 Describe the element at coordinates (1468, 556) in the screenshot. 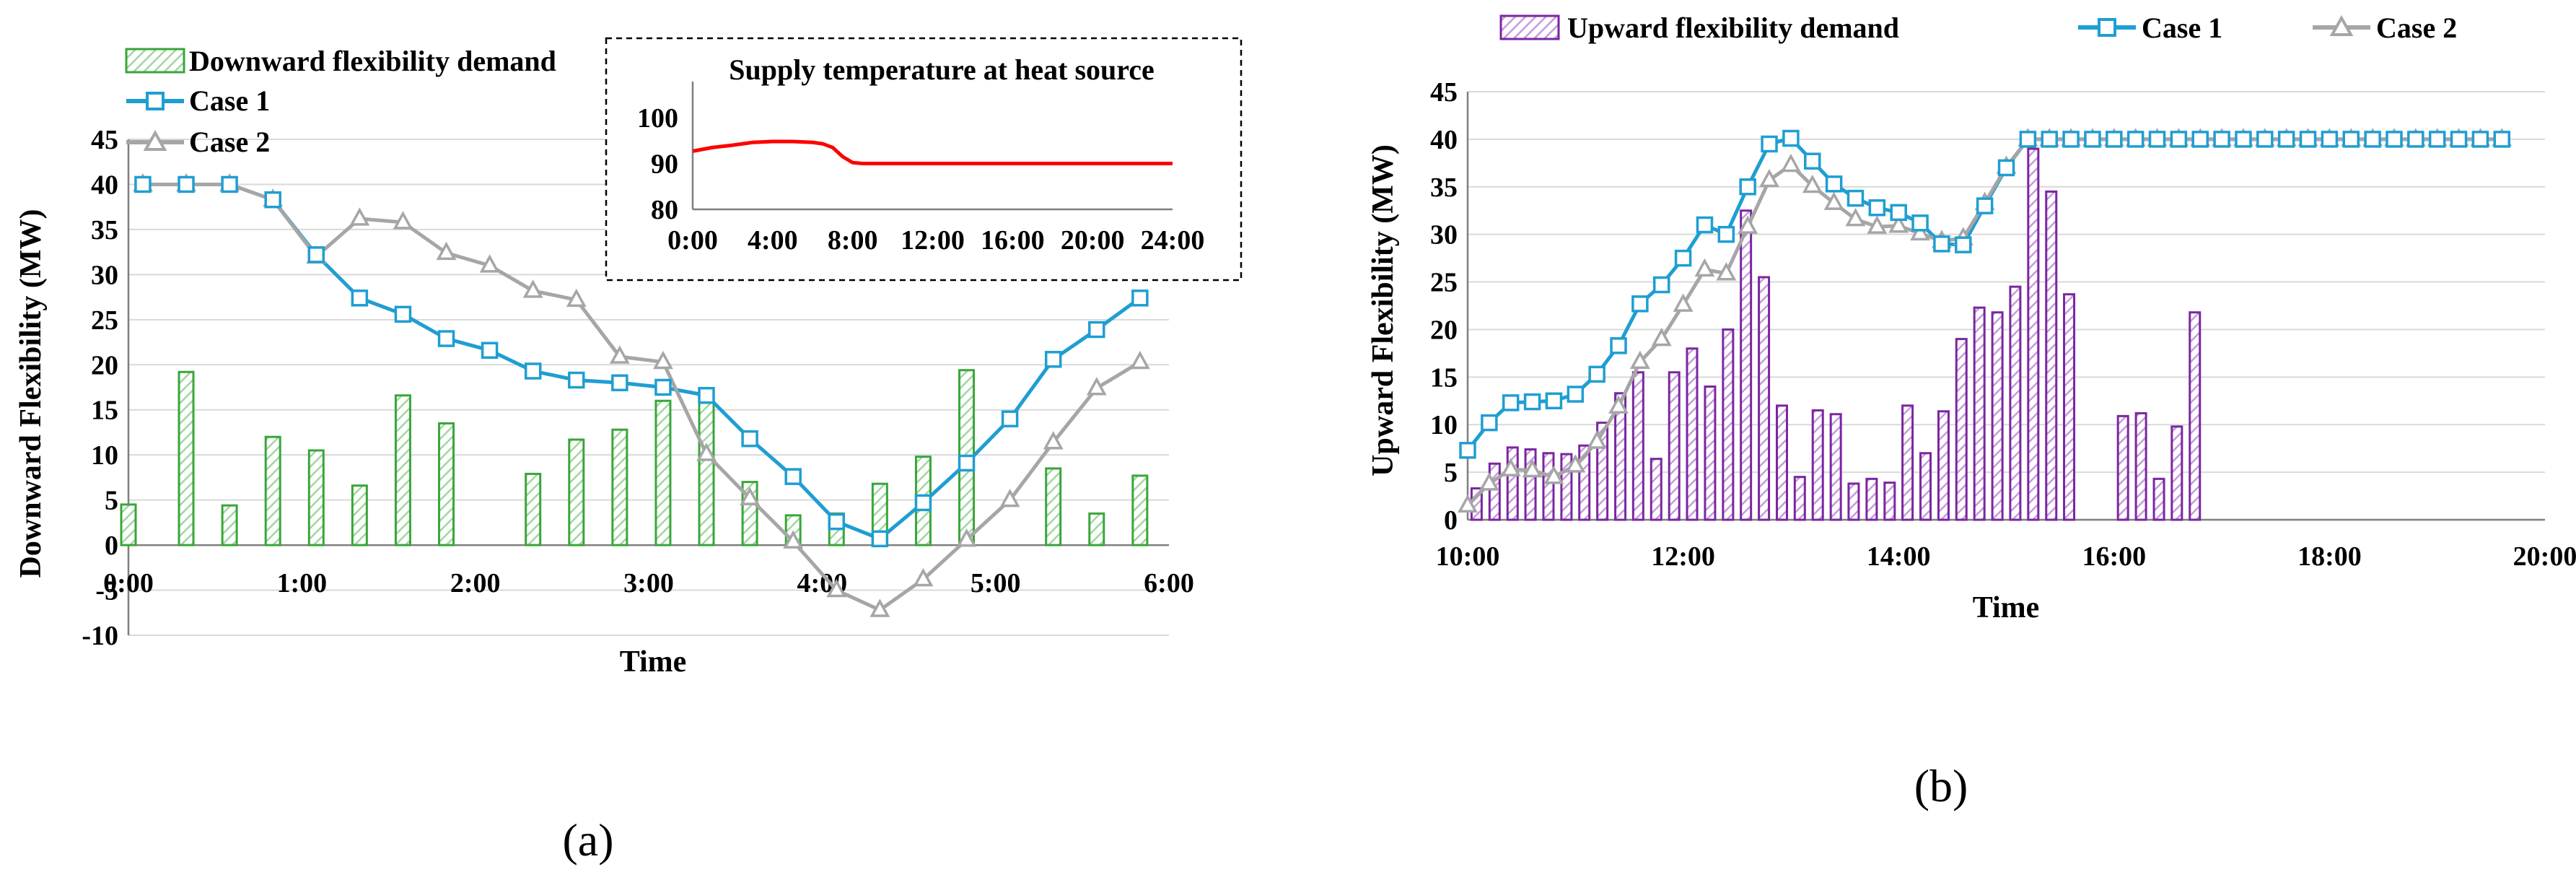

I see `x-tick-label: 10:00` at that location.